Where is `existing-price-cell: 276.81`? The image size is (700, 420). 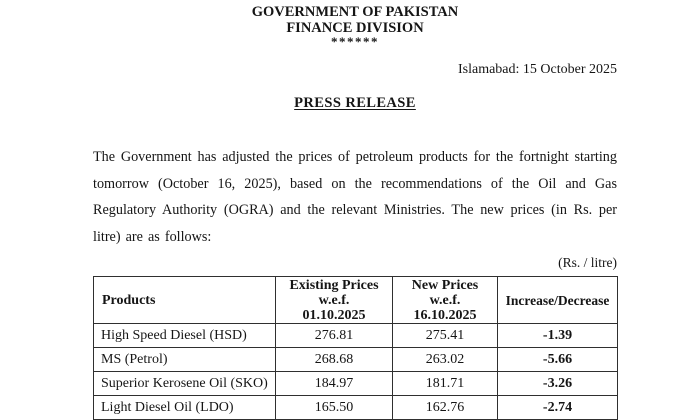
existing-price-cell: 276.81 is located at coordinates (334, 335).